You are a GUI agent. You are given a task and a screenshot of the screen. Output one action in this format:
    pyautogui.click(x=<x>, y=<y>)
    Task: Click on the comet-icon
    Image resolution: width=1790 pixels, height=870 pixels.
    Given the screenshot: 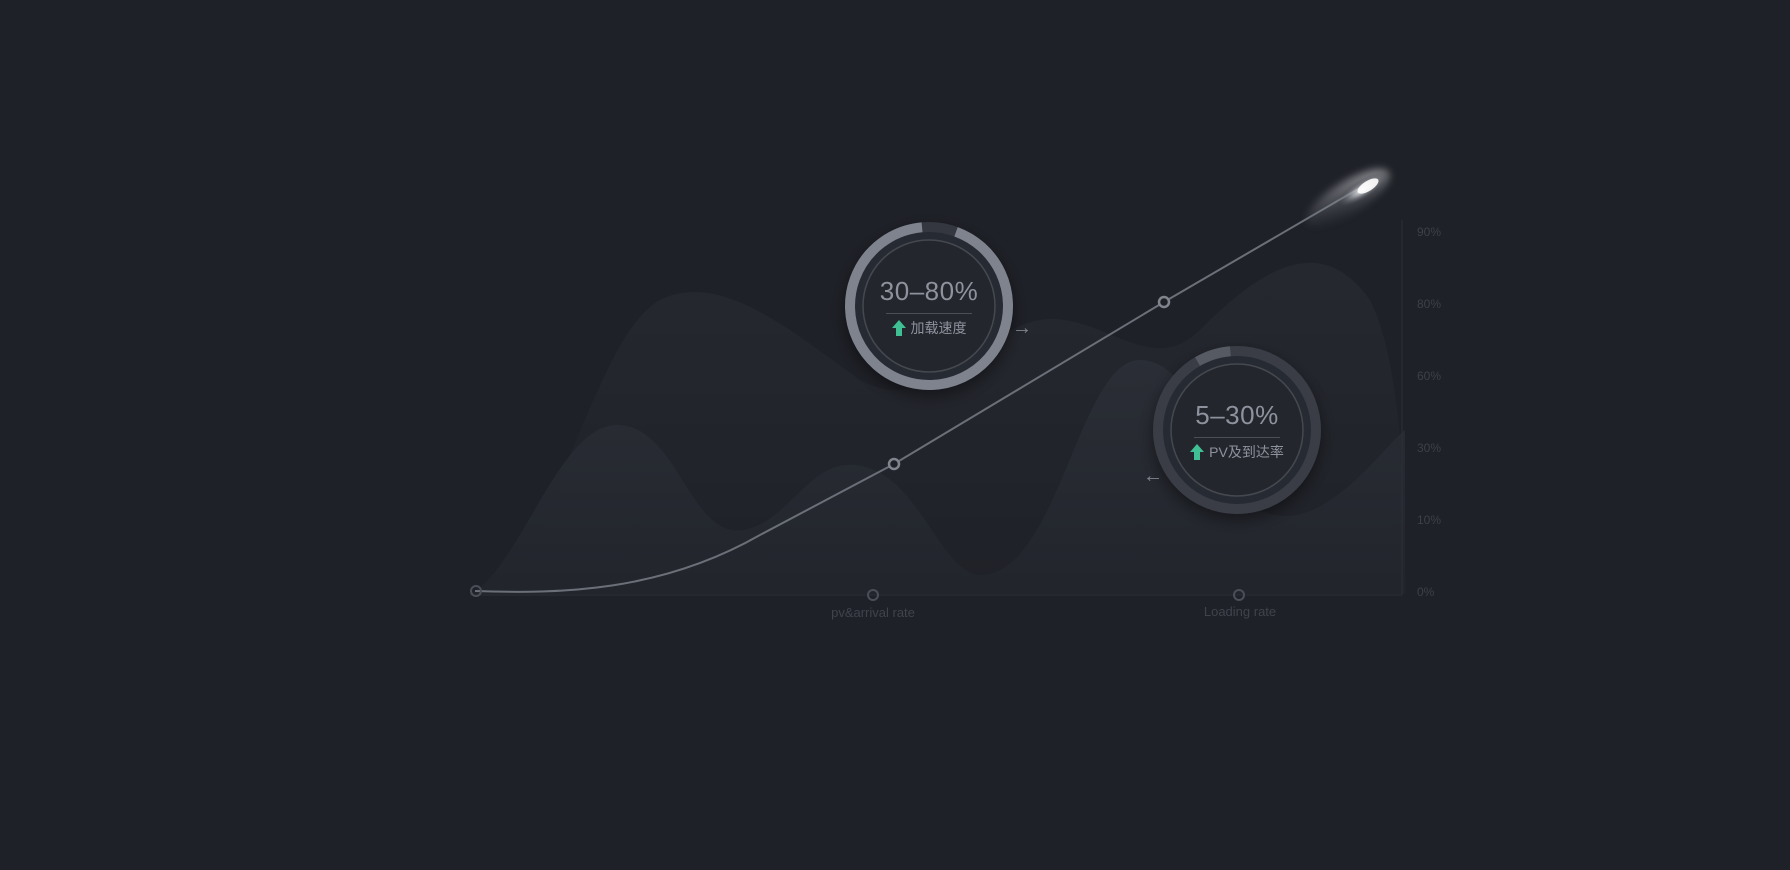 What is the action you would take?
    pyautogui.click(x=1348, y=198)
    